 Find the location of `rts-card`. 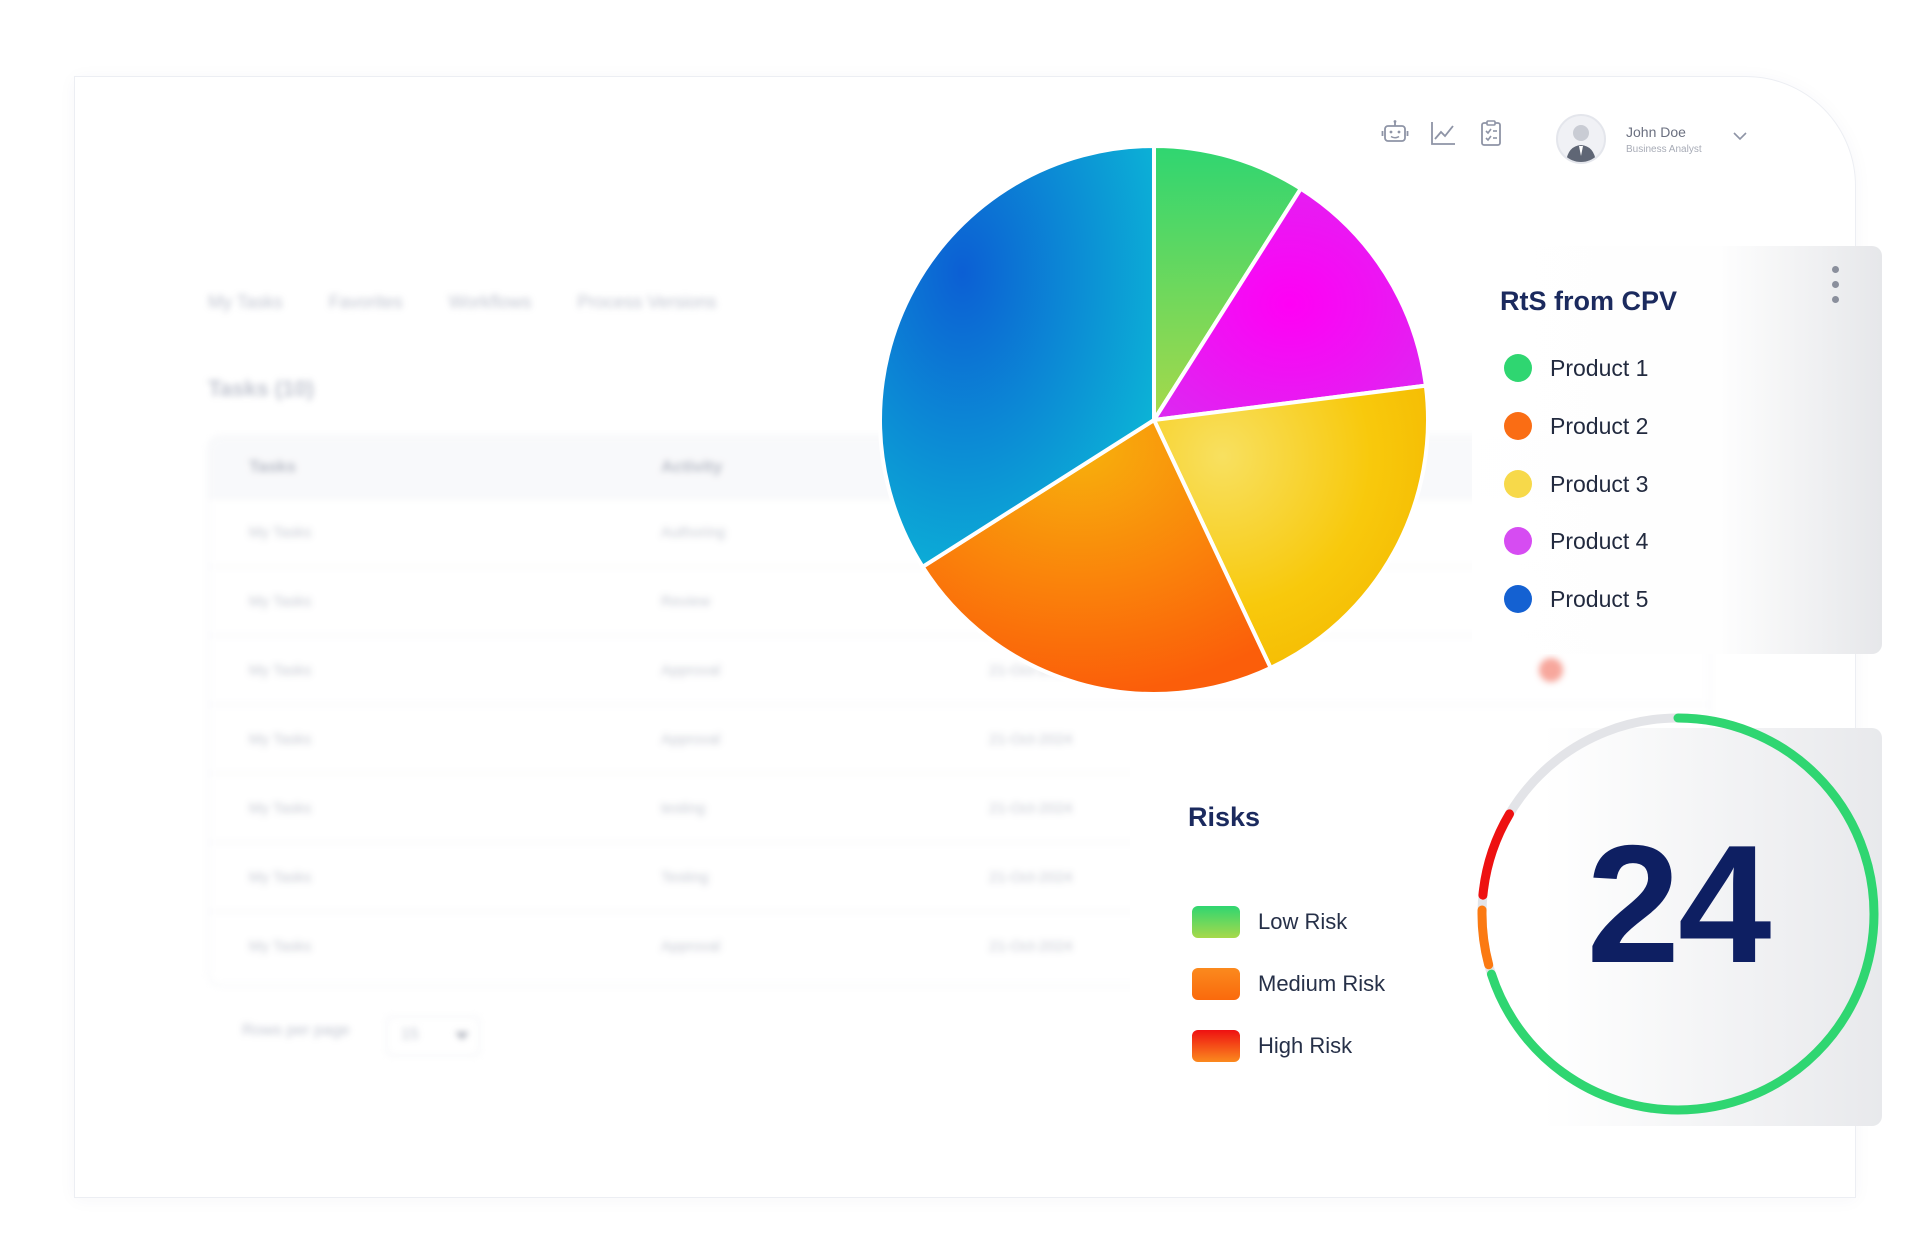

rts-card is located at coordinates (1677, 450).